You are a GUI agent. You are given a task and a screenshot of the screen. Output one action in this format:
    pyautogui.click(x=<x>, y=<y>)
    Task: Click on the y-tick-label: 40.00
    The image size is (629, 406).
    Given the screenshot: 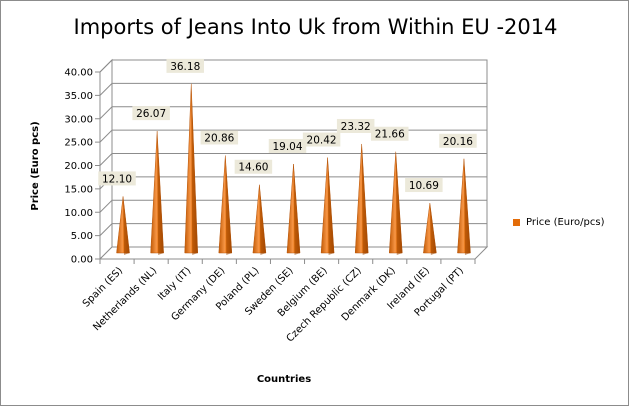 What is the action you would take?
    pyautogui.click(x=78, y=73)
    